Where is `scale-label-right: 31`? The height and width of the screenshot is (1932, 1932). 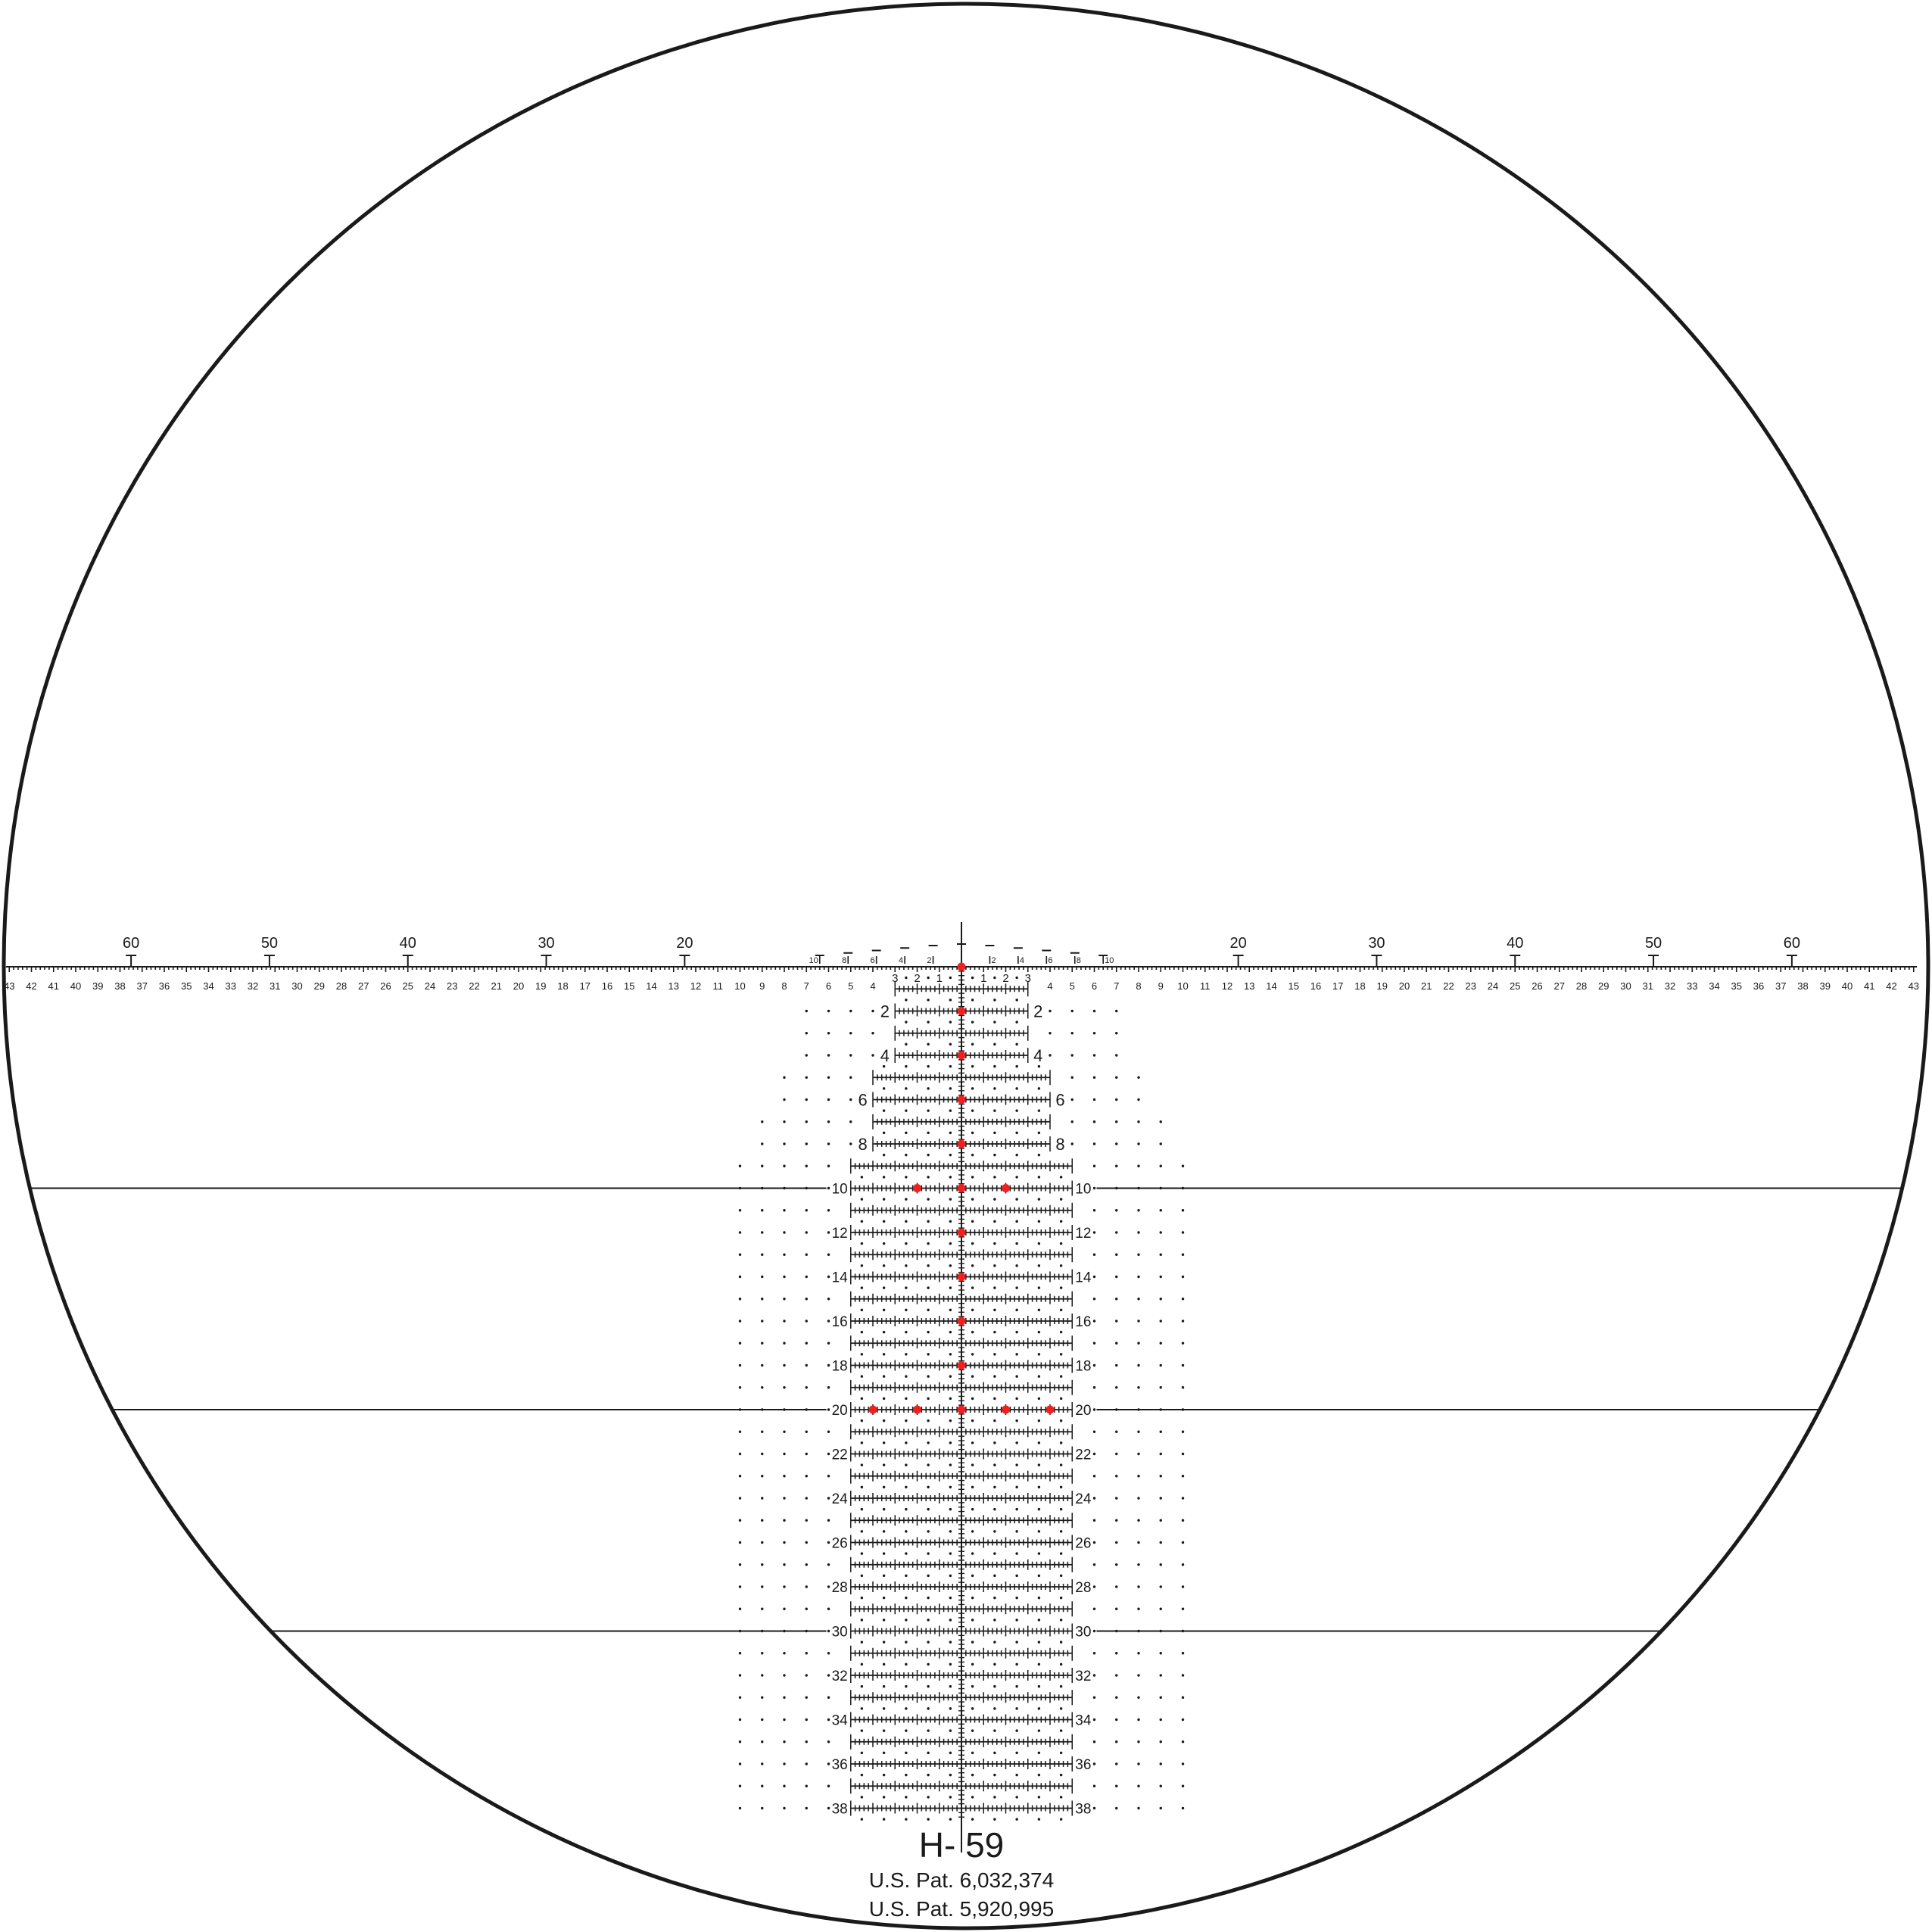 scale-label-right: 31 is located at coordinates (1648, 986).